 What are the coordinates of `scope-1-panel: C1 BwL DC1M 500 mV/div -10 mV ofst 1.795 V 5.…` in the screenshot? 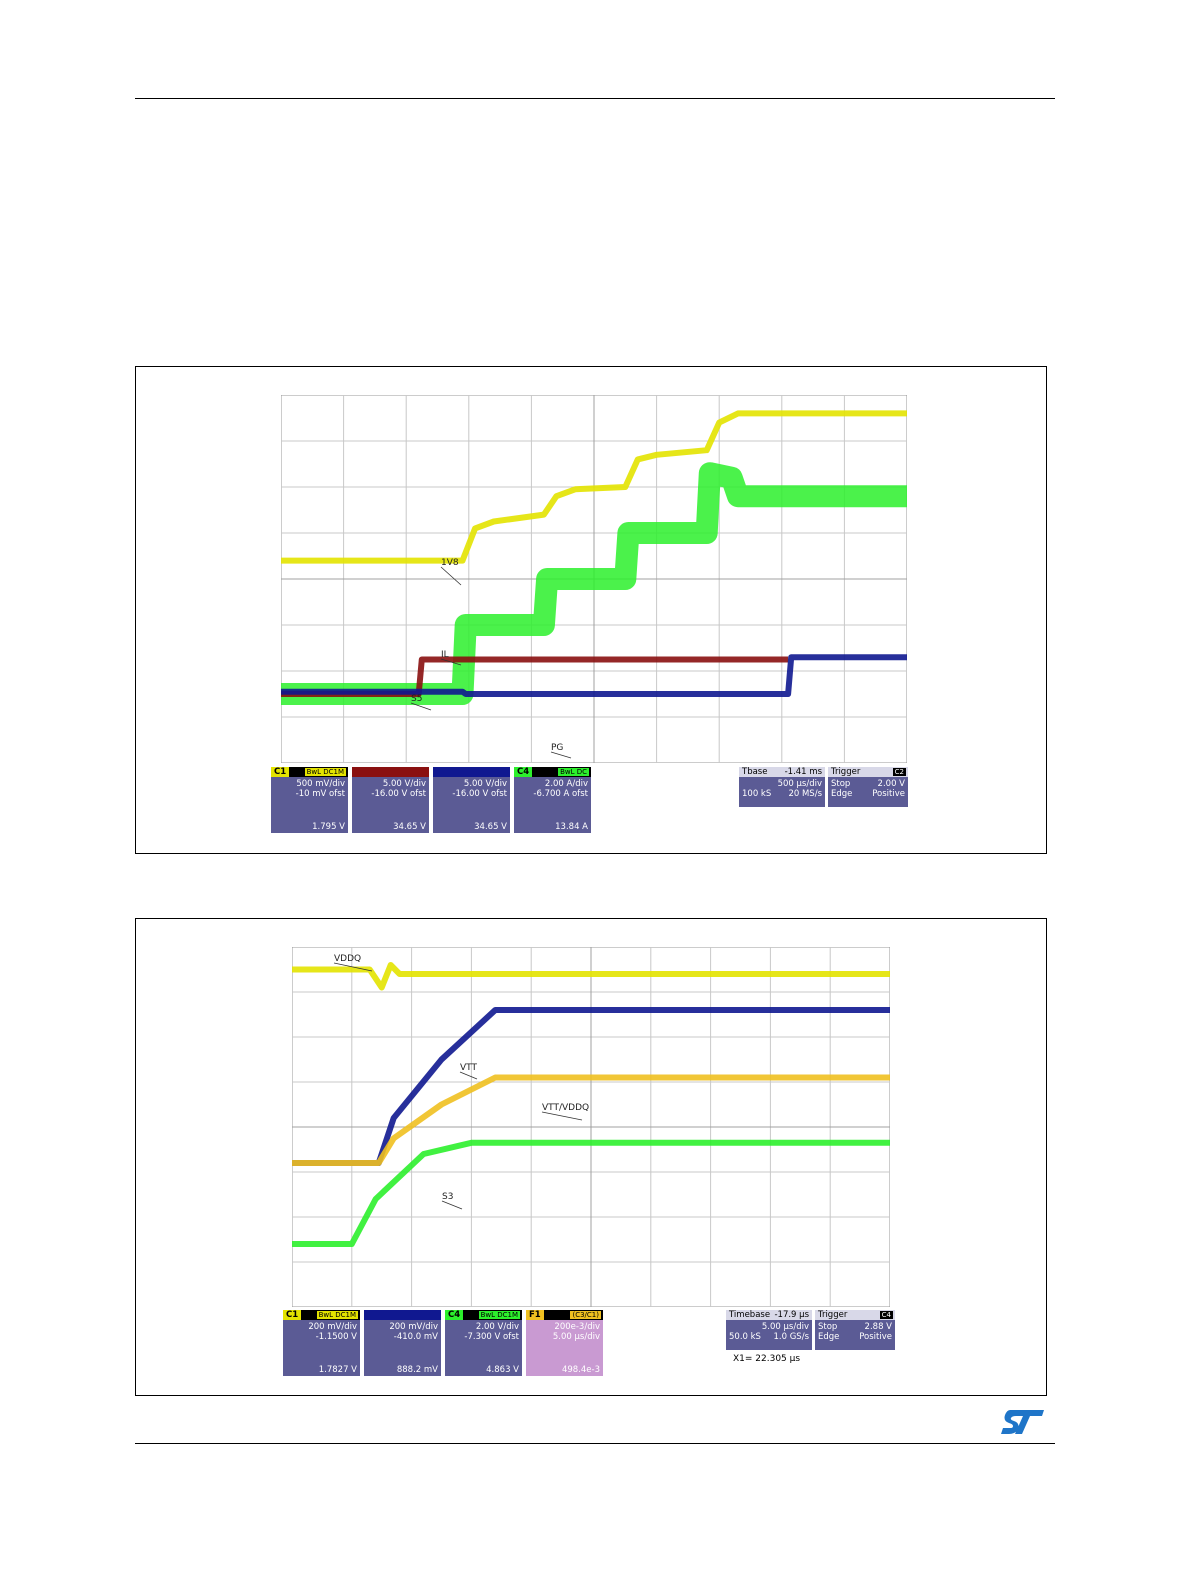 It's located at (591, 800).